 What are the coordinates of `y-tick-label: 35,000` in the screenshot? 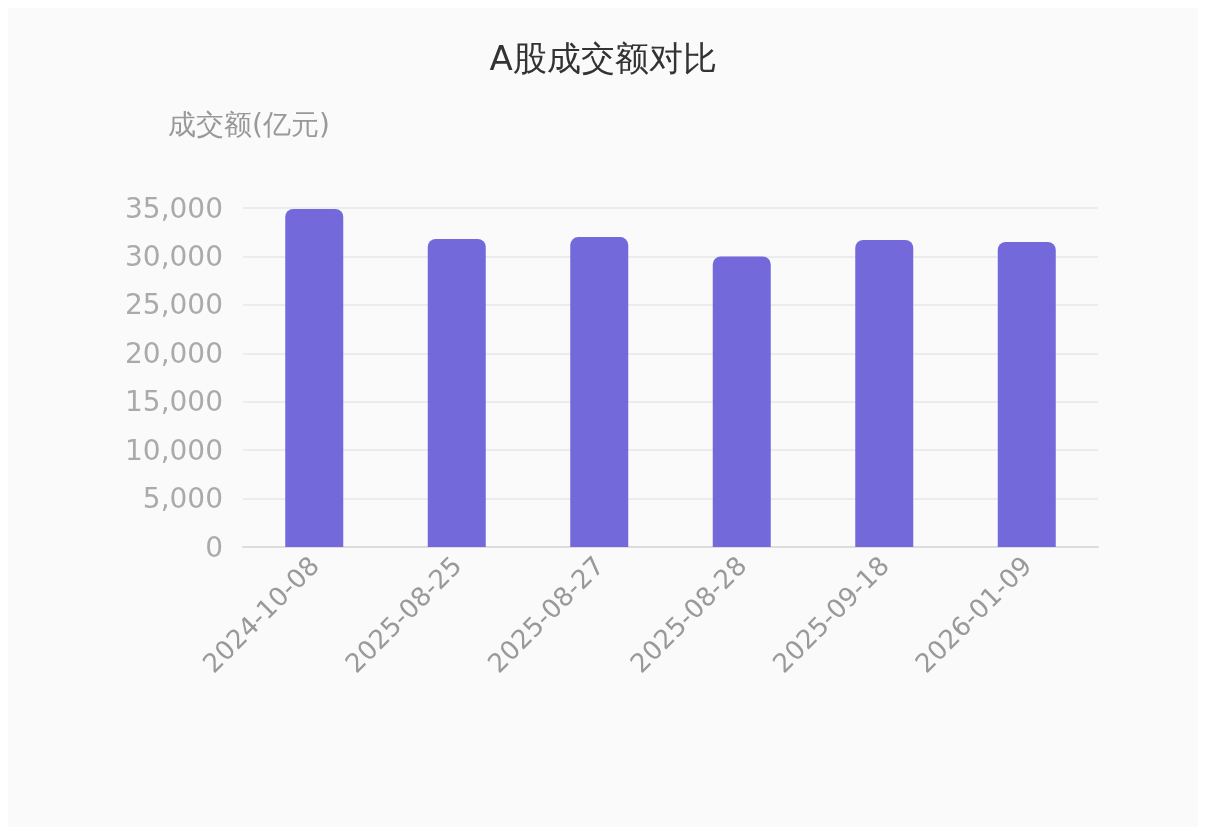 It's located at (174, 208).